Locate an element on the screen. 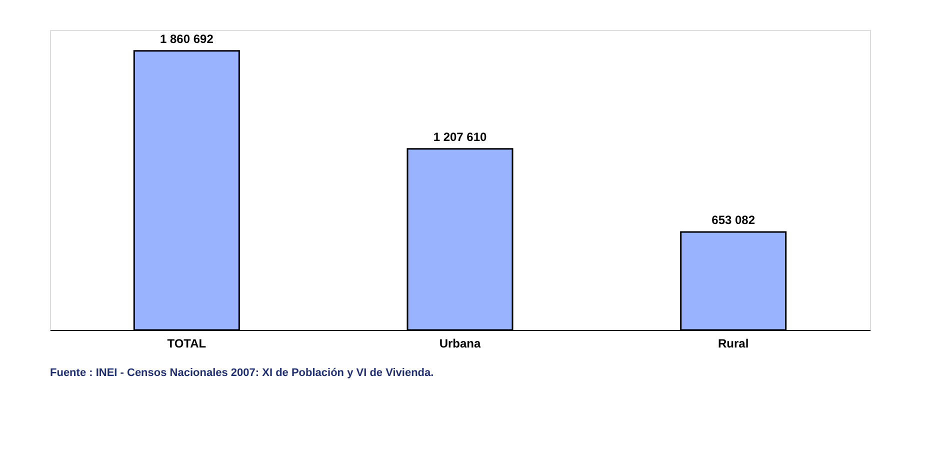 The height and width of the screenshot is (449, 945). data-label: 653 082 is located at coordinates (734, 220).